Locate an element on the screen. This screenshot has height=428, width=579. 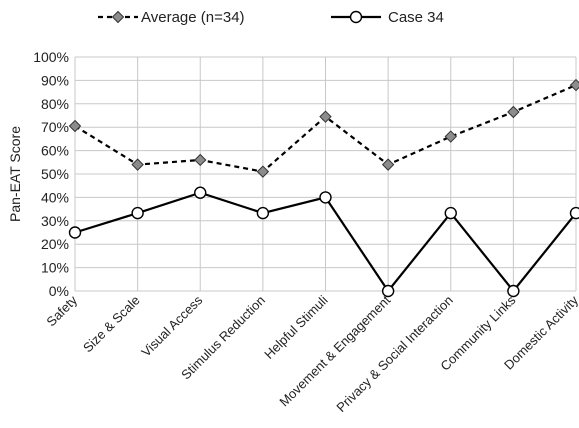
x-tick-label: Helpful Stimuli is located at coordinates (295, 326).